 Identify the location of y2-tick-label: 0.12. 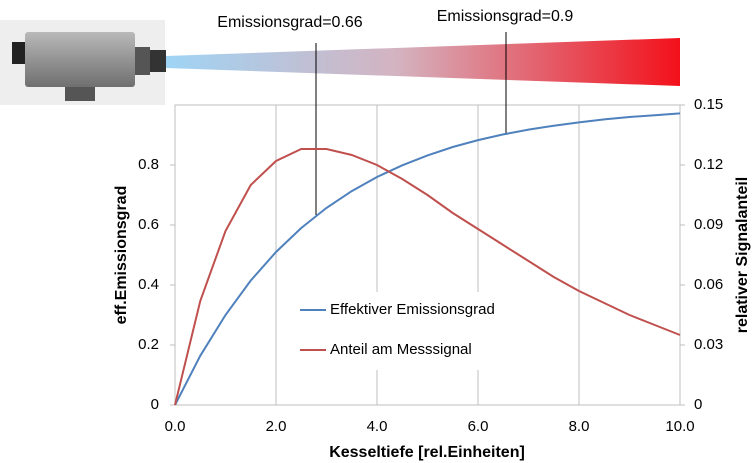
(708, 164).